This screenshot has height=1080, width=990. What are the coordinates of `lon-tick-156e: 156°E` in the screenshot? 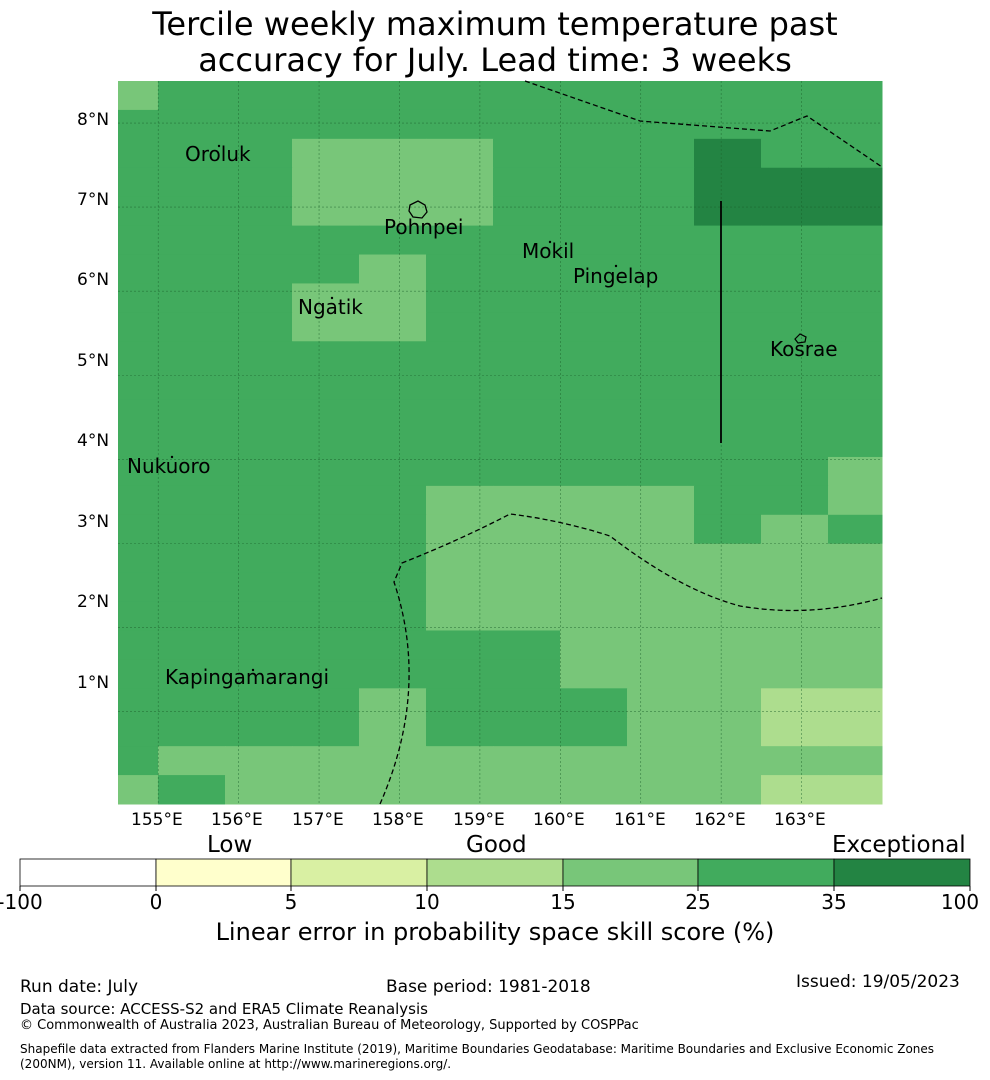 It's located at (237, 820).